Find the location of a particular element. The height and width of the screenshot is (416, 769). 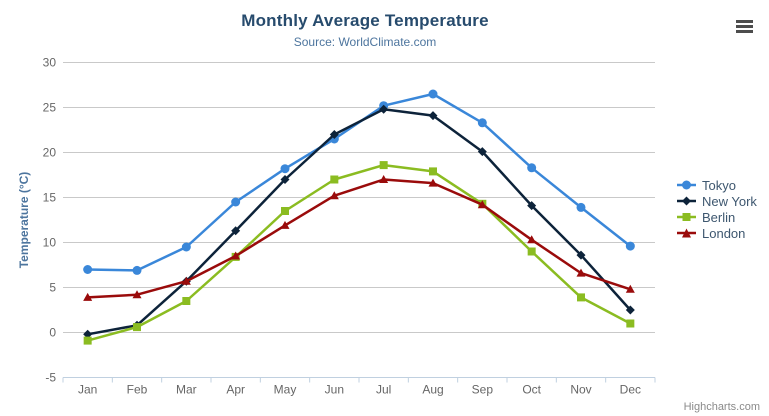

x-axis-label: Jan is located at coordinates (87, 390).